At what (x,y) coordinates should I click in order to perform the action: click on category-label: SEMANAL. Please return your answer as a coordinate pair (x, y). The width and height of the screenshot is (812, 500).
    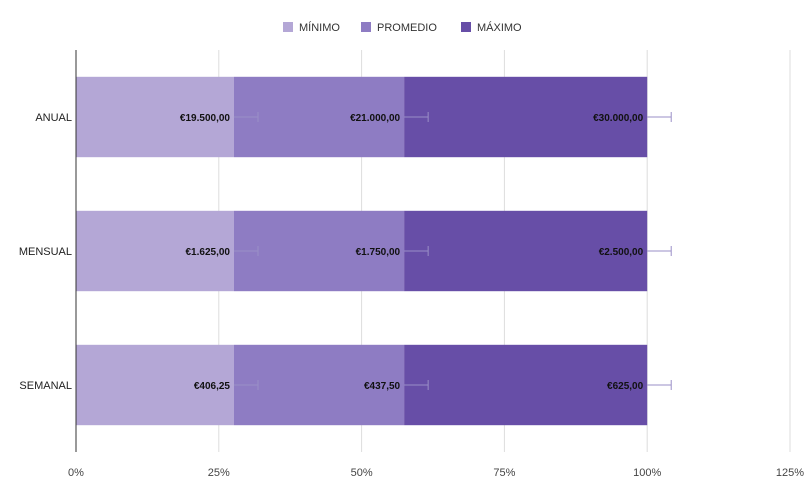
    Looking at the image, I should click on (45, 386).